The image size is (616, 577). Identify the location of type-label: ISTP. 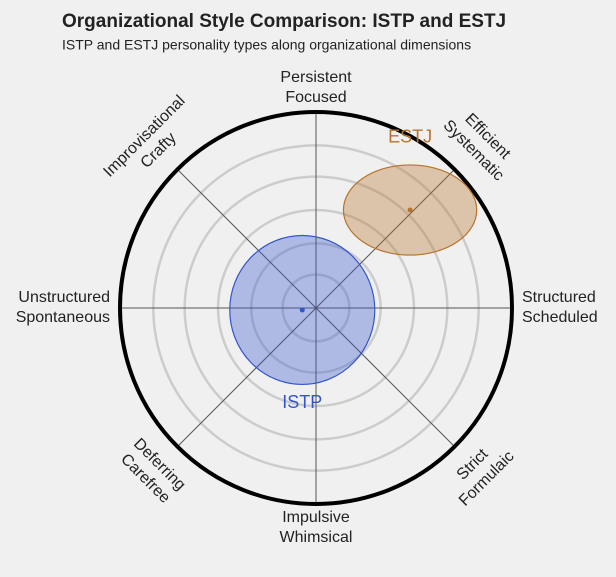
(302, 402).